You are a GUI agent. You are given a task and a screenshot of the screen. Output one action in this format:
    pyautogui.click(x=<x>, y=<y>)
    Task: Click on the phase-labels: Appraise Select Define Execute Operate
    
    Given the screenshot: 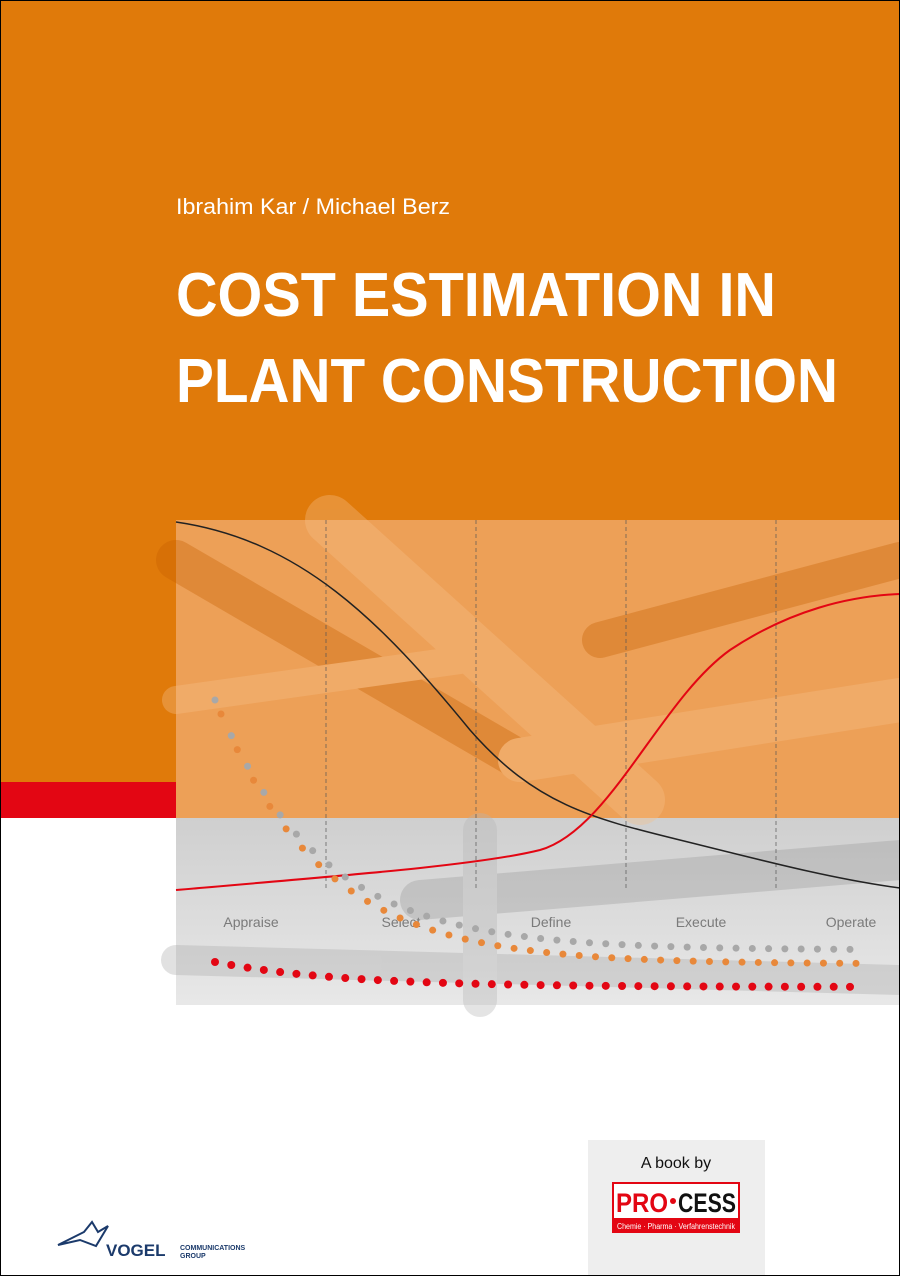 What is the action you would take?
    pyautogui.click(x=549, y=922)
    